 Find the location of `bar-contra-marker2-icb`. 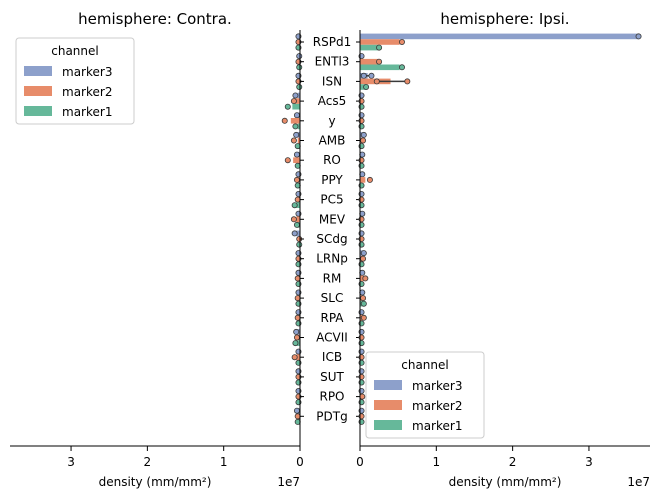

bar-contra-marker2-icb is located at coordinates (298, 357).